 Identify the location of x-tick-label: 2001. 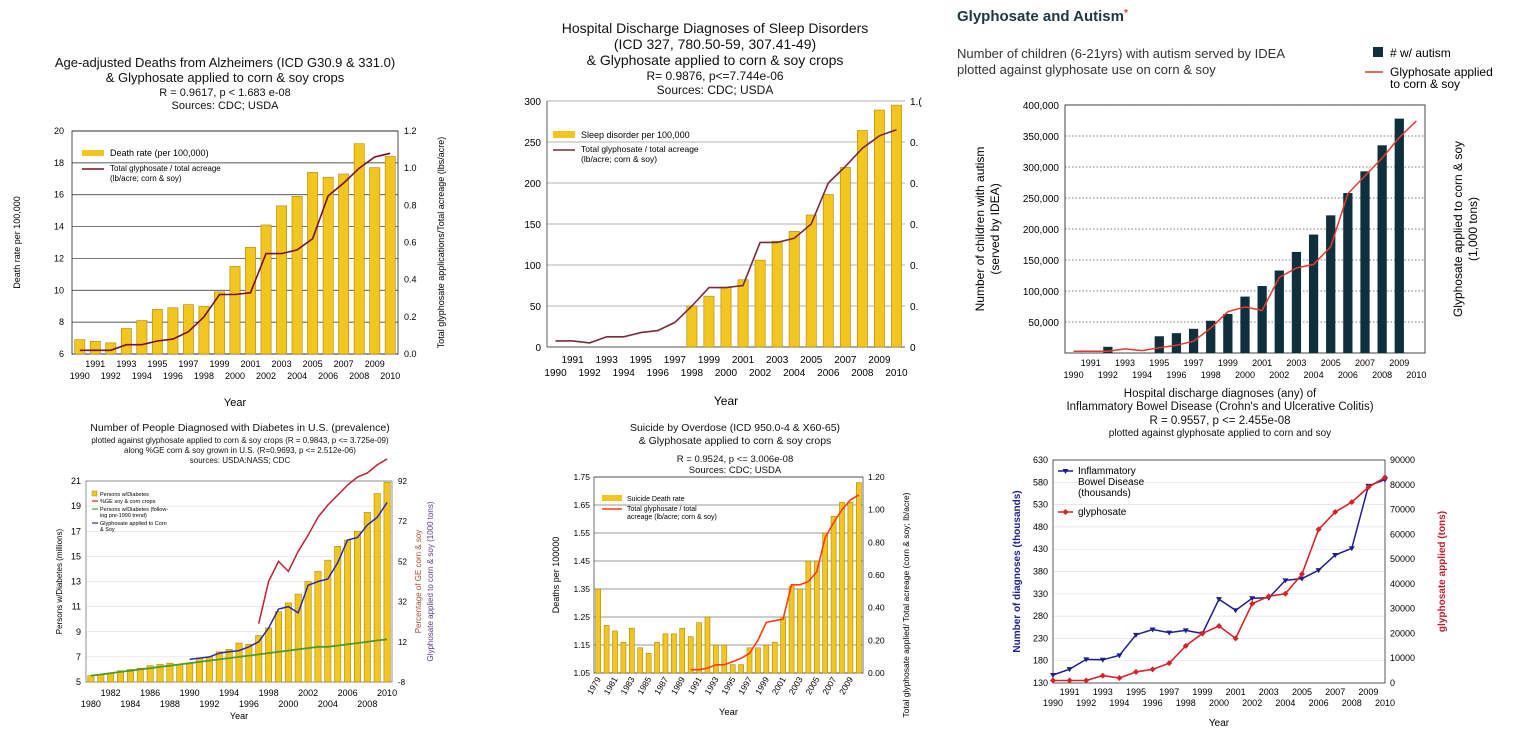
(1262, 363).